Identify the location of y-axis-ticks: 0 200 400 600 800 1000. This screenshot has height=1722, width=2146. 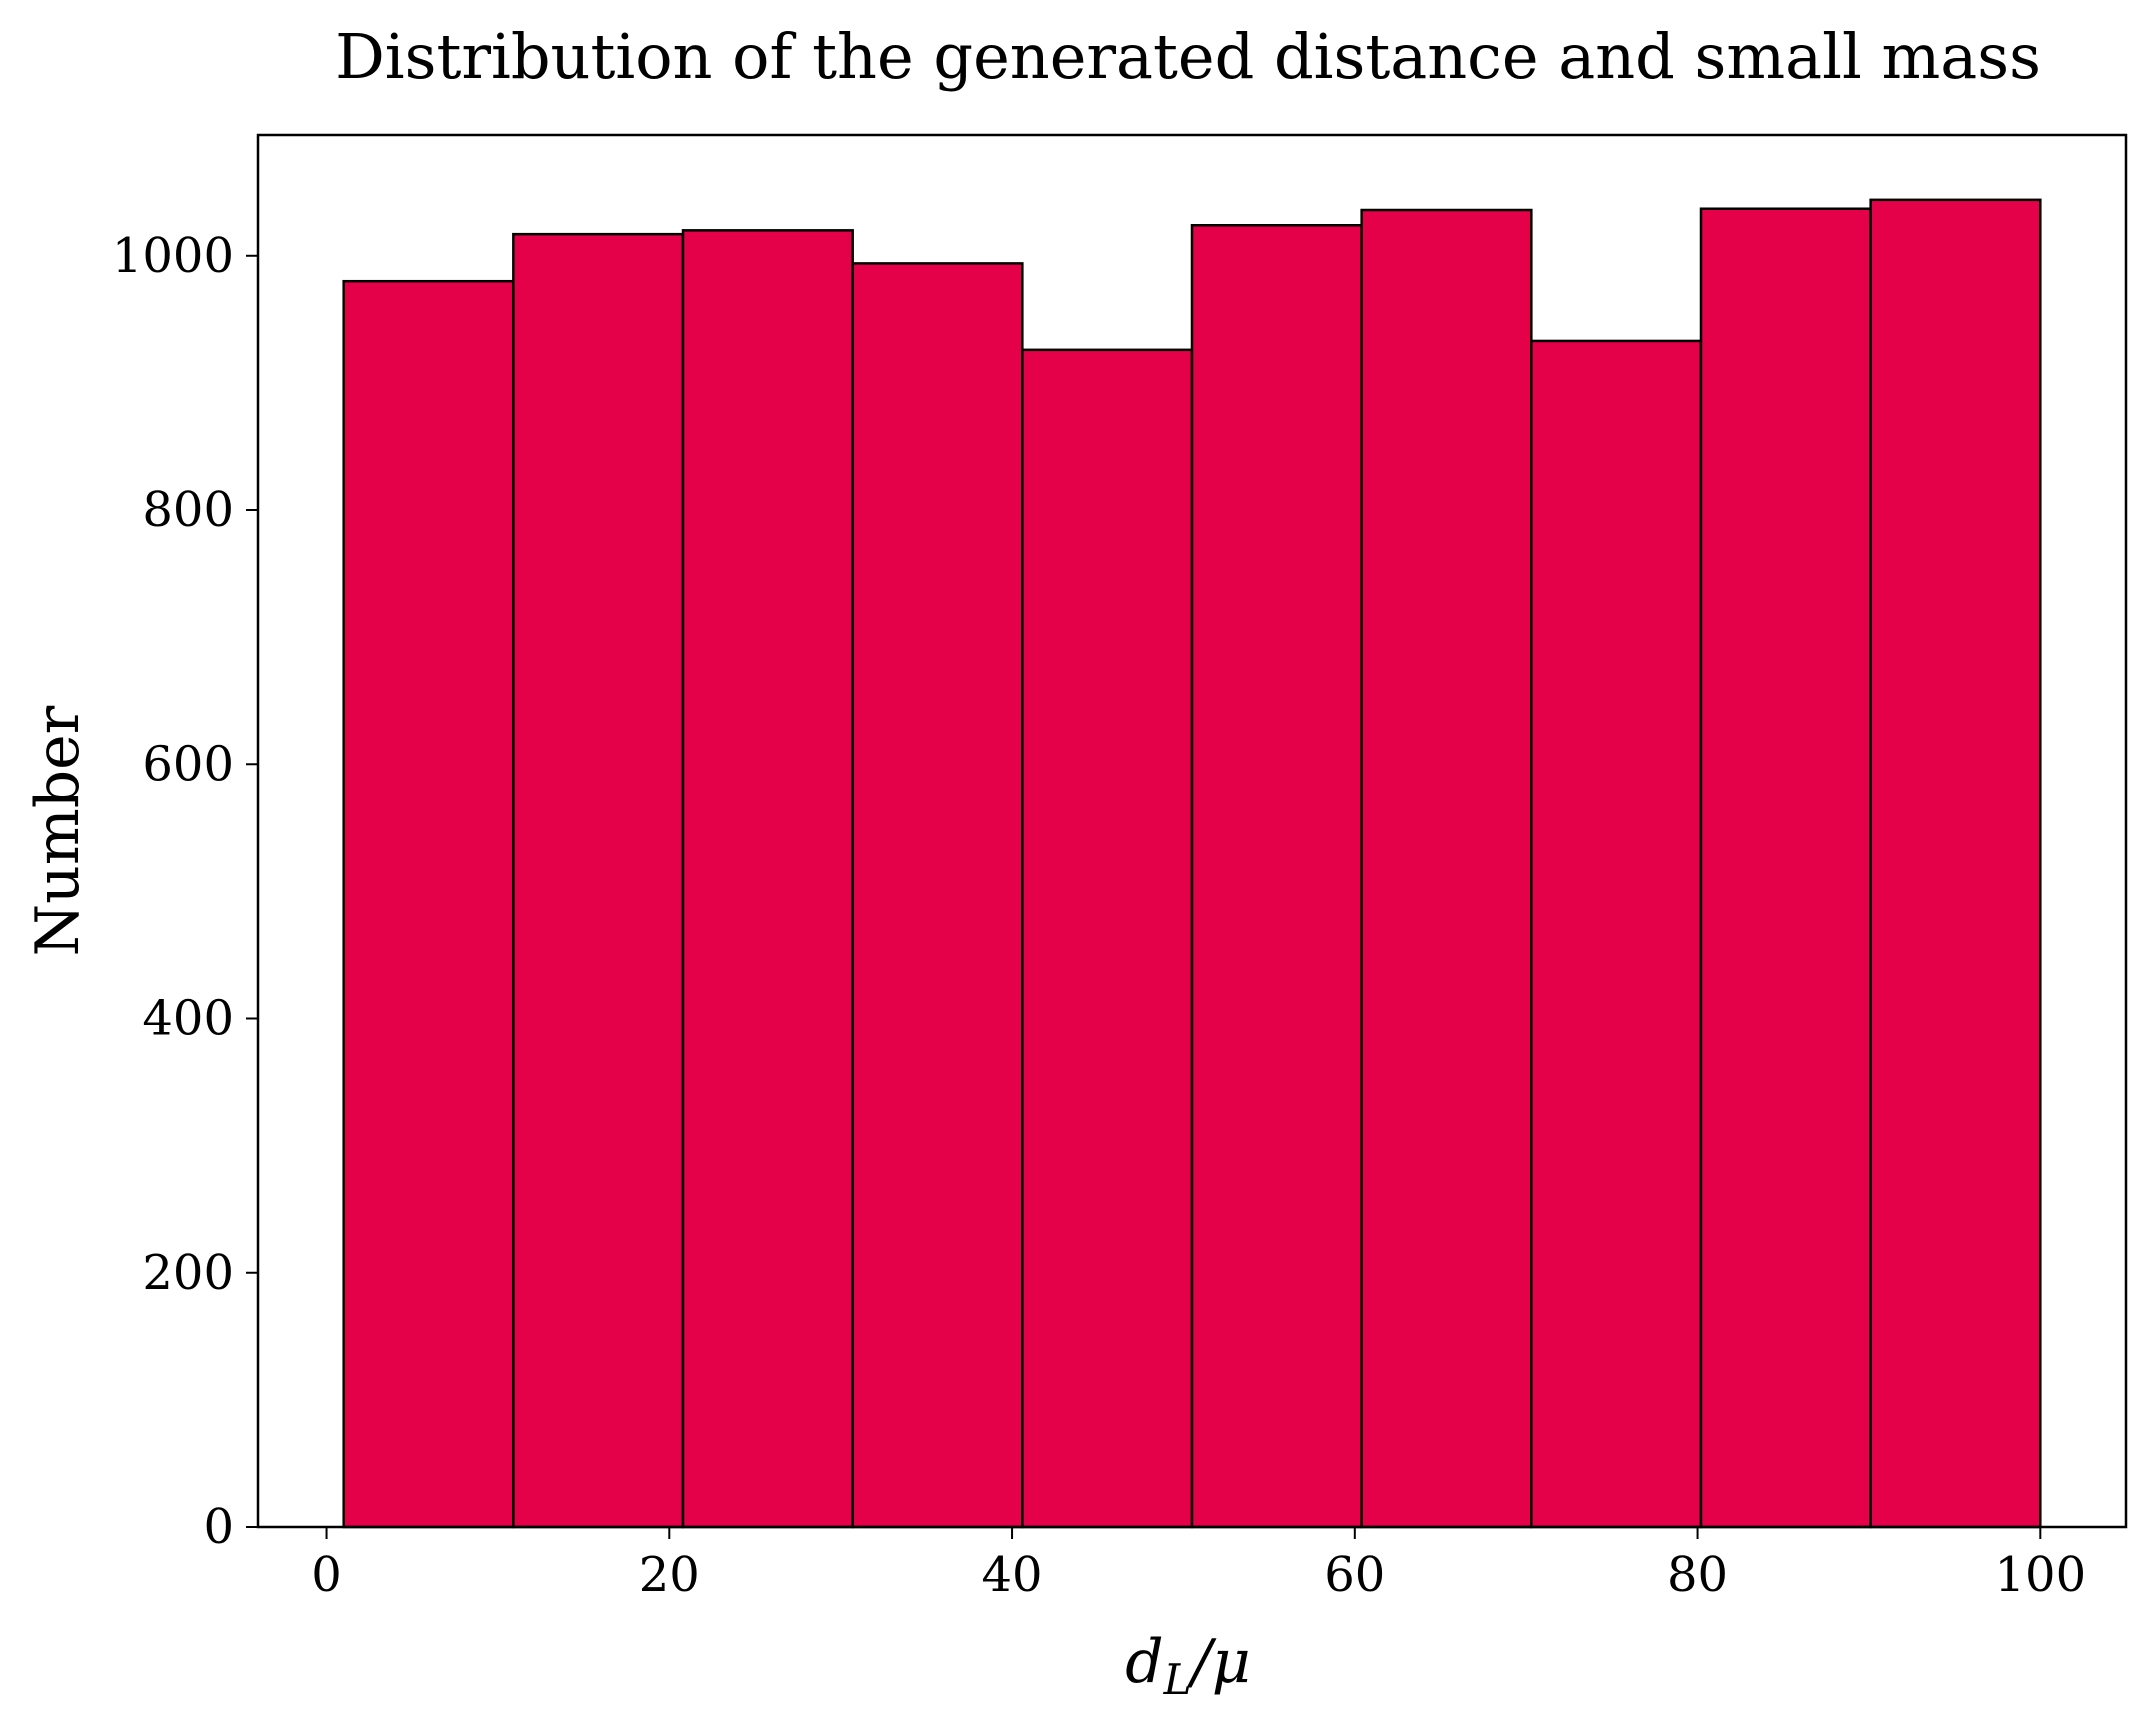
(185, 891).